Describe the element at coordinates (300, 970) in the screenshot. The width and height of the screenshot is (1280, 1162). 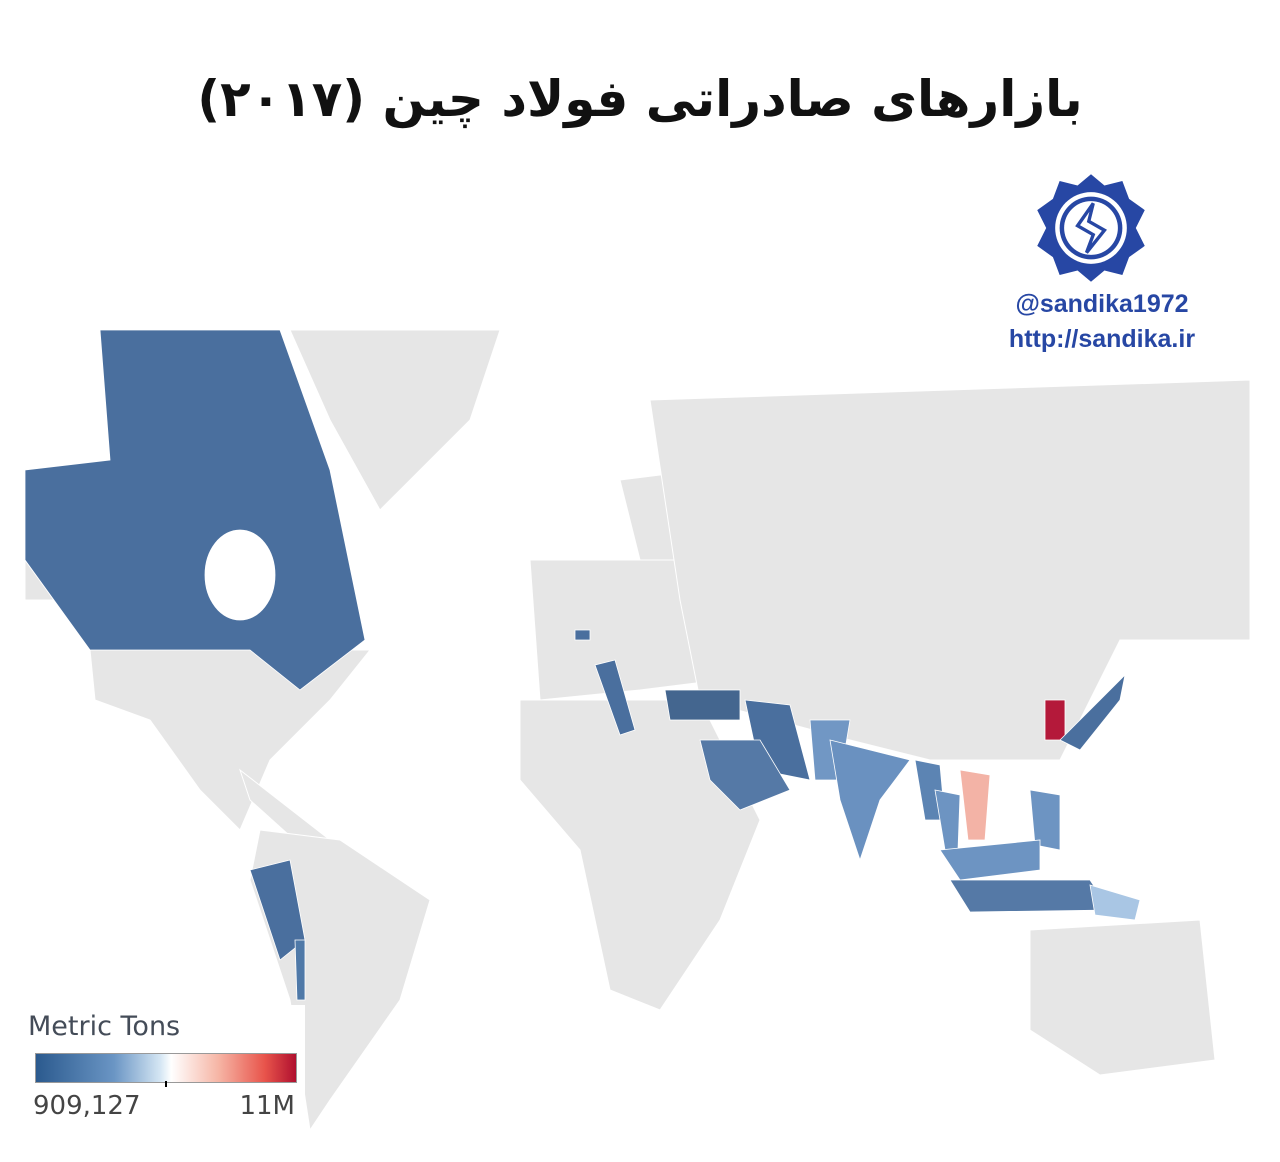
I see `region-chile` at that location.